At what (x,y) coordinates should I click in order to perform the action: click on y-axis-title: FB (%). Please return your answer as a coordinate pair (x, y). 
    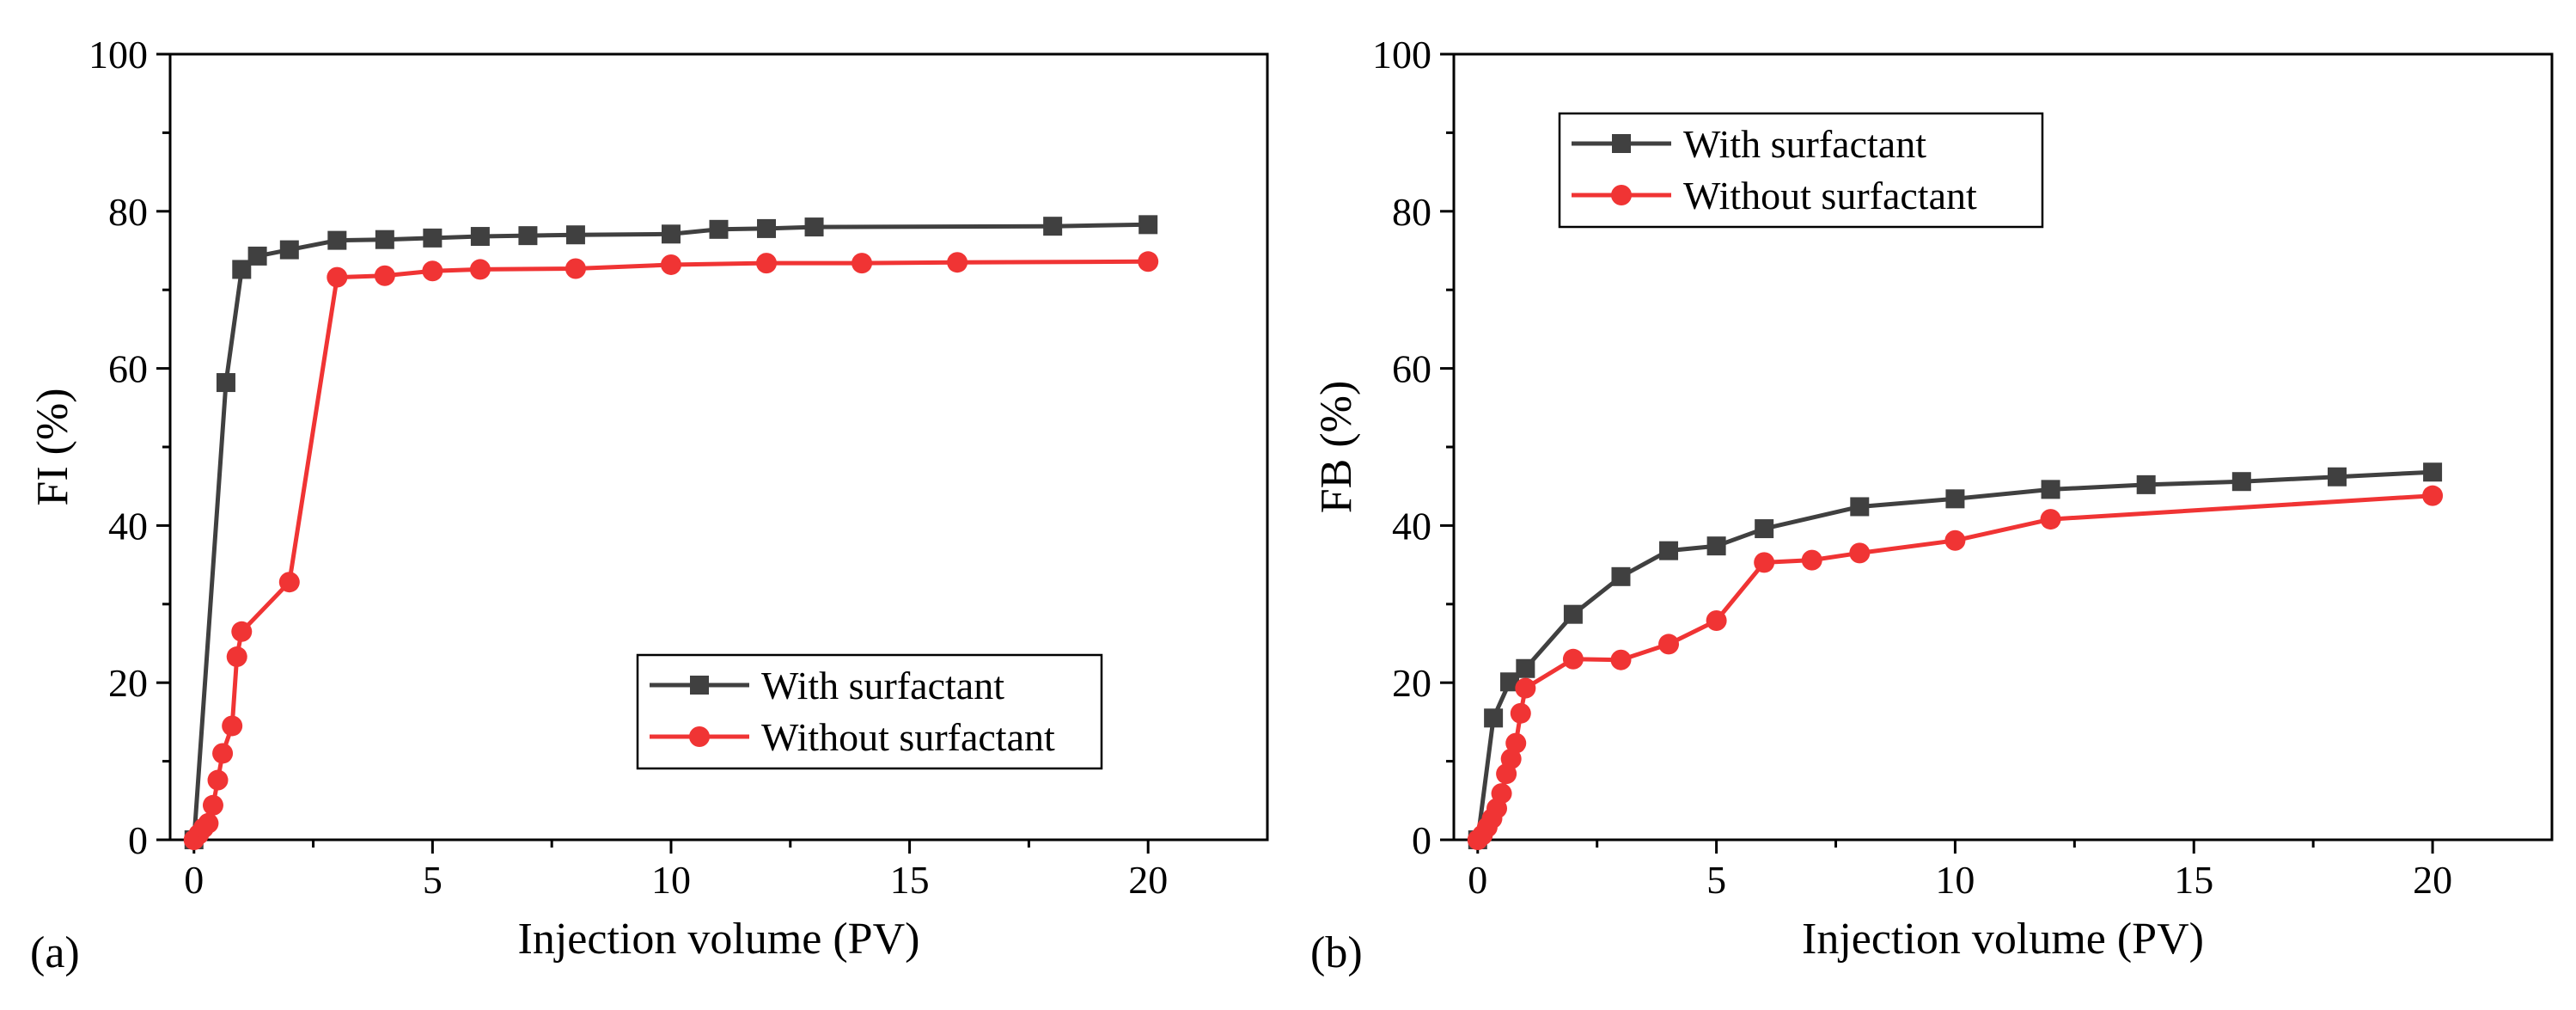
    Looking at the image, I should click on (1336, 447).